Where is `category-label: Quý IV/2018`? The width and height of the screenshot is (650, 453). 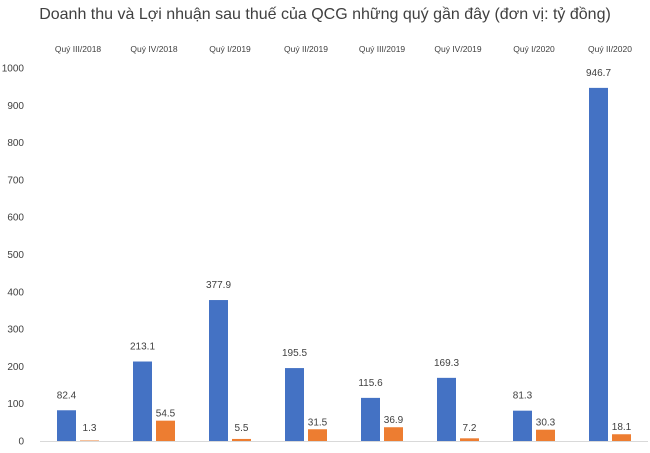 category-label: Quý IV/2018 is located at coordinates (154, 49).